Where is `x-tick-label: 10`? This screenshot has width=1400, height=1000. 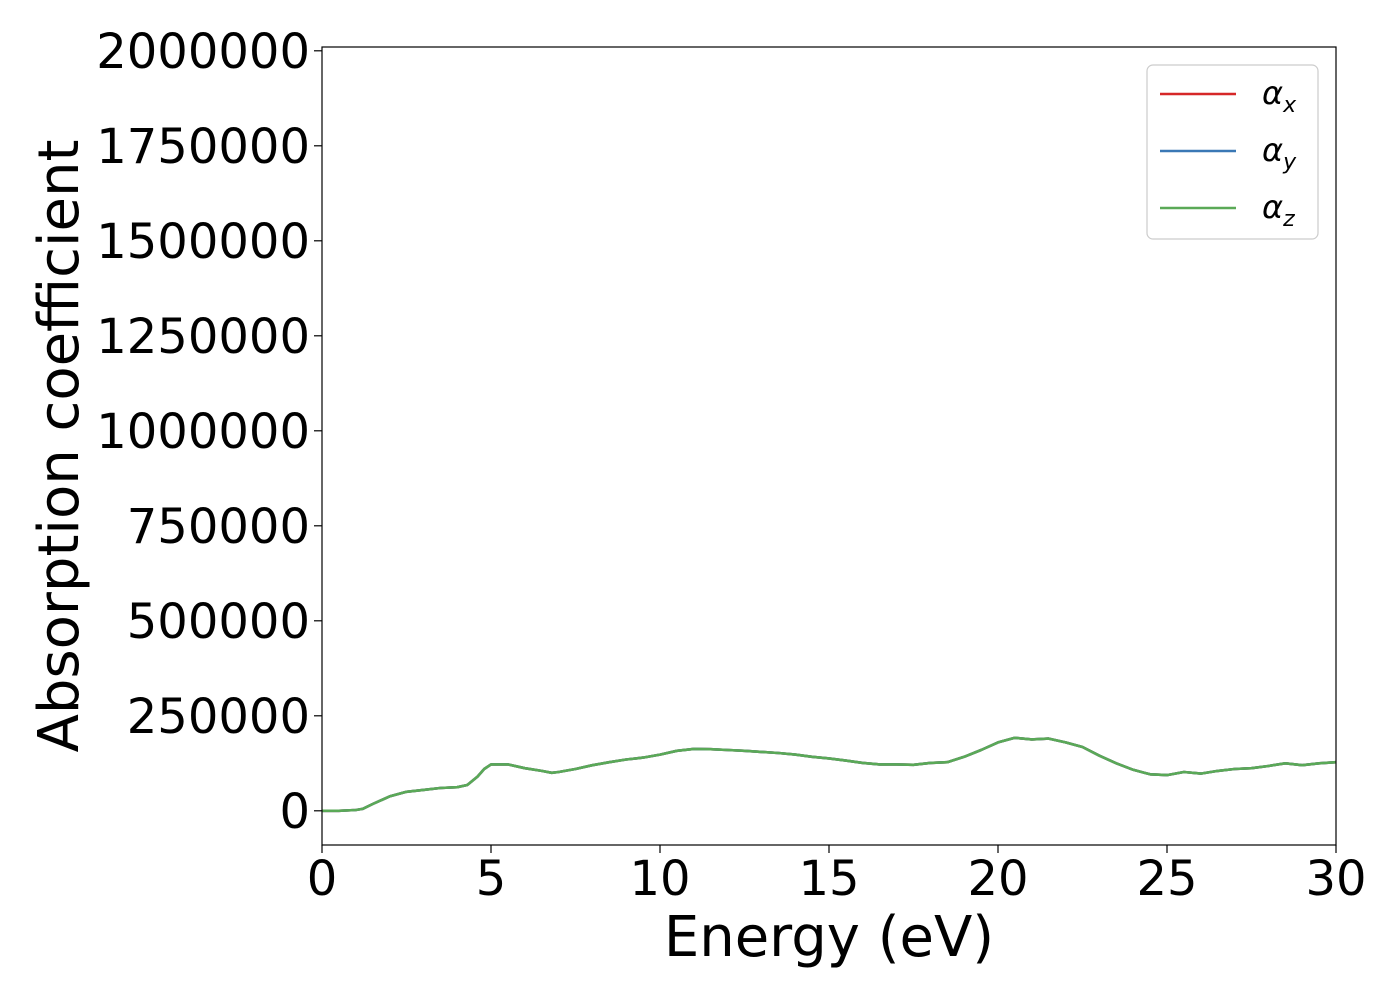
x-tick-label: 10 is located at coordinates (659, 879).